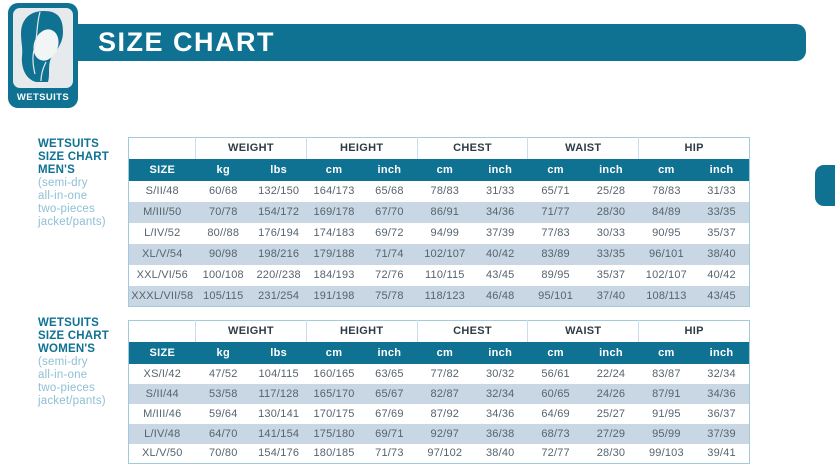 This screenshot has width=835, height=466. I want to click on group-header: WAIST, so click(583, 331).